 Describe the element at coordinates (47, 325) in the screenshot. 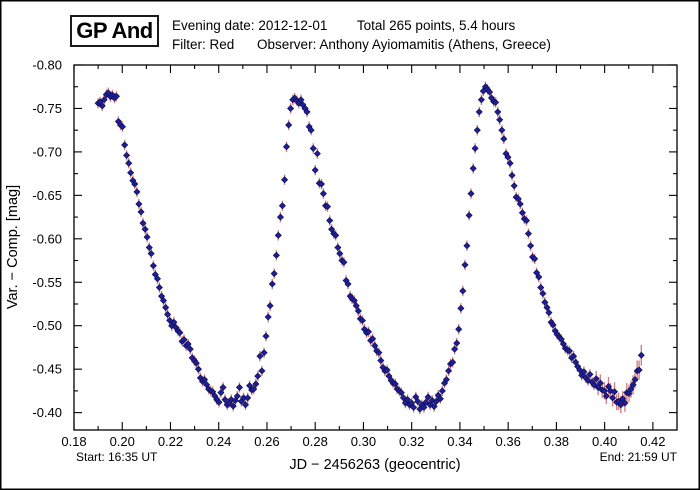

I see `y-tick-label: -0.50` at that location.